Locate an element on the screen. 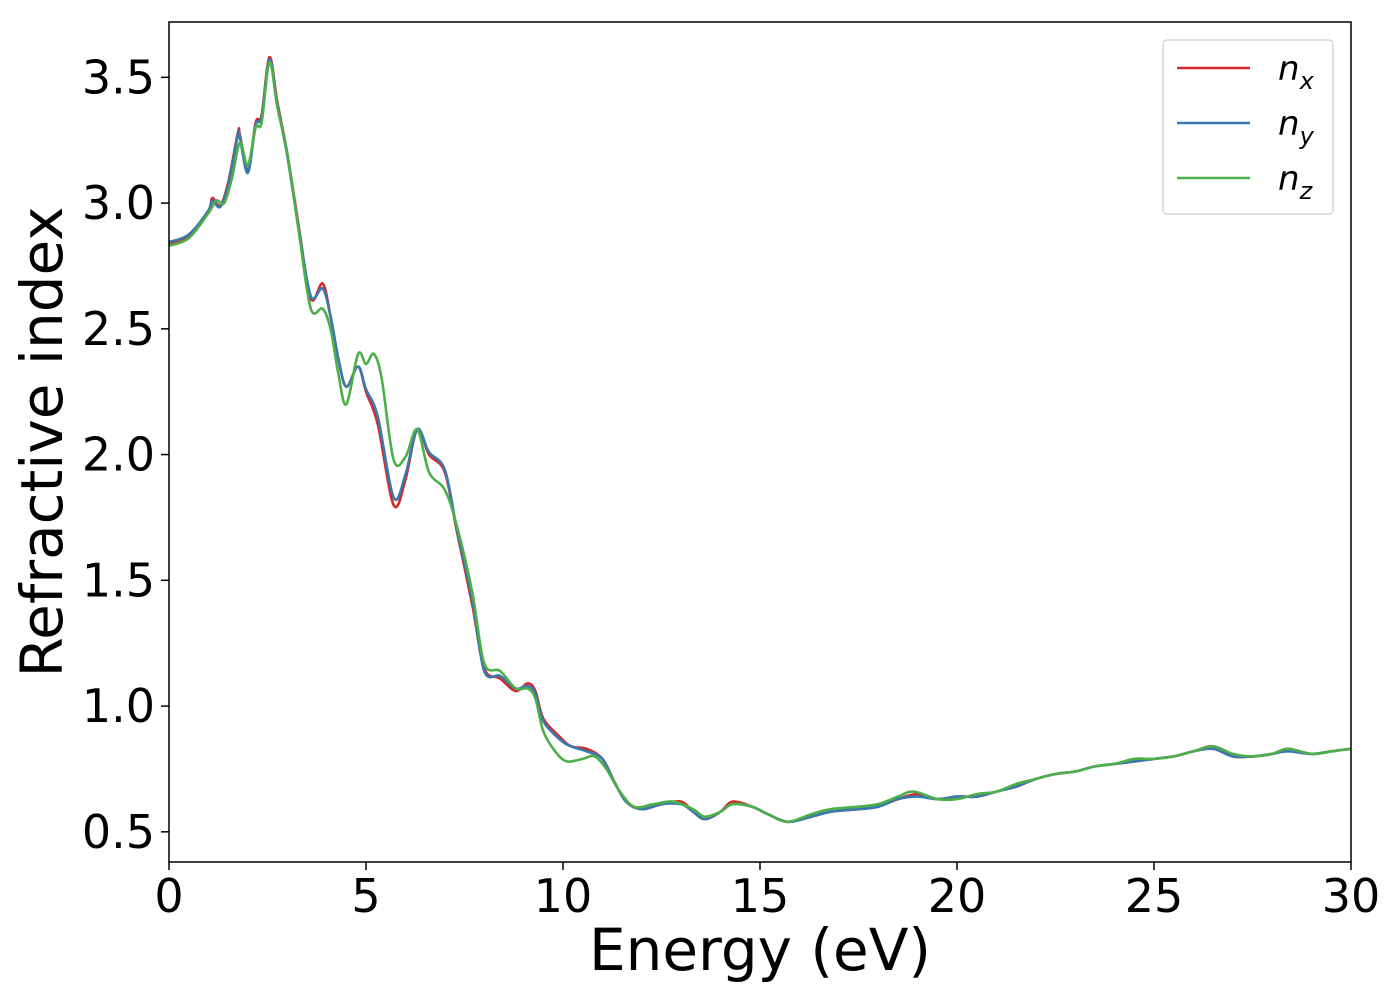  legend-box is located at coordinates (1248, 127).